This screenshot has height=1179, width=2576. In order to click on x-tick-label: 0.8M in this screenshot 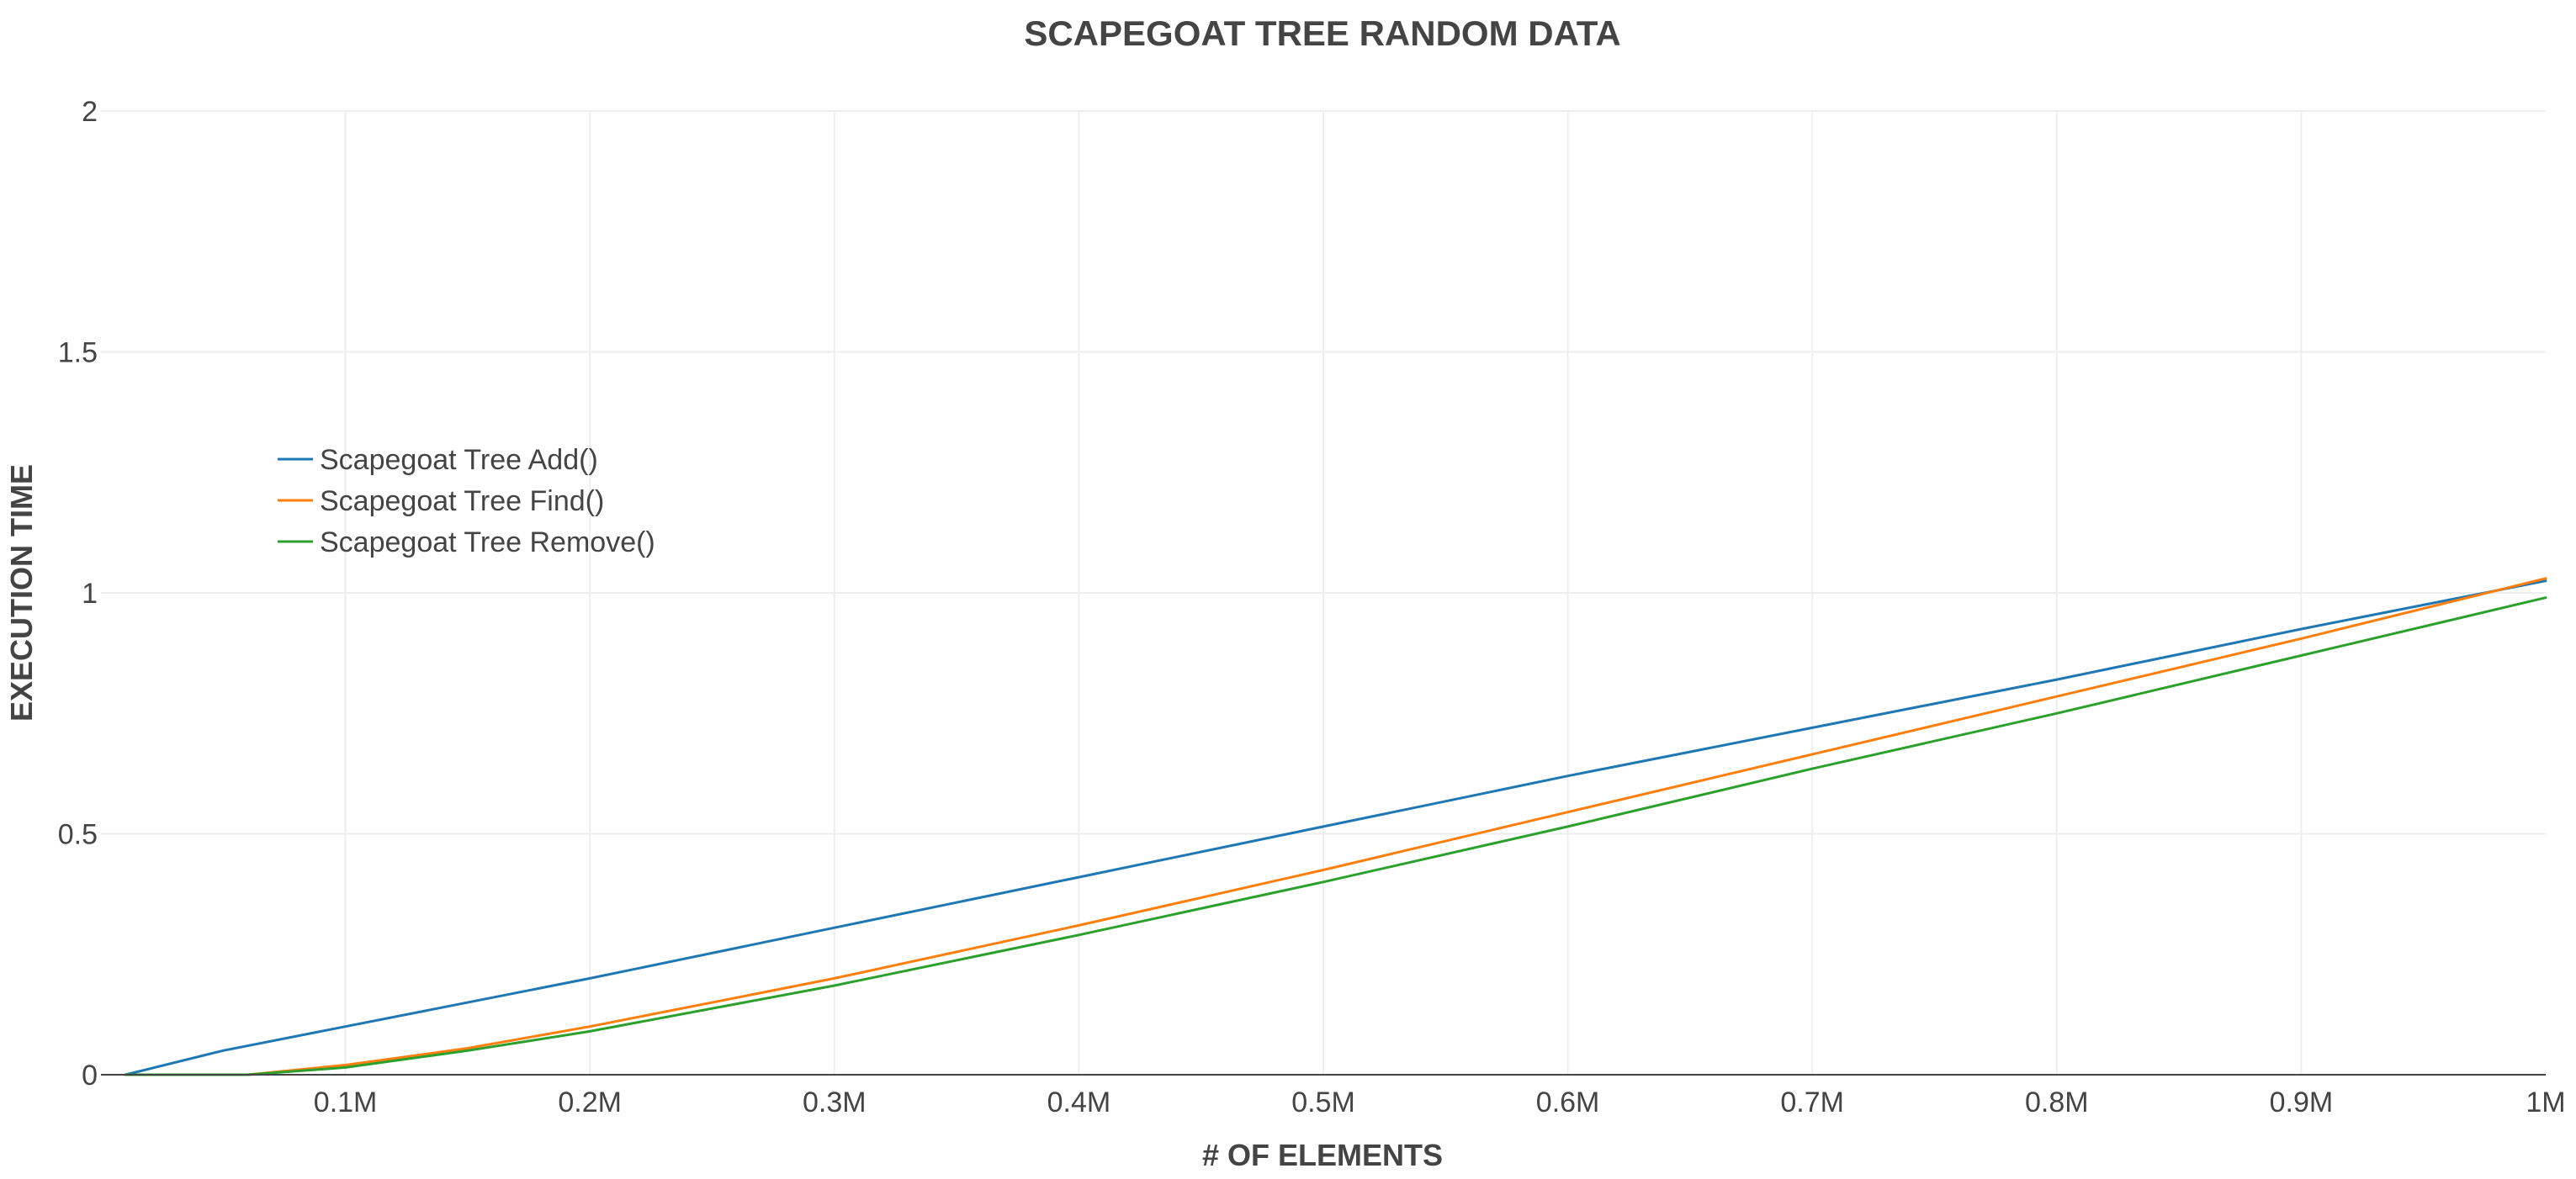, I will do `click(2057, 1102)`.